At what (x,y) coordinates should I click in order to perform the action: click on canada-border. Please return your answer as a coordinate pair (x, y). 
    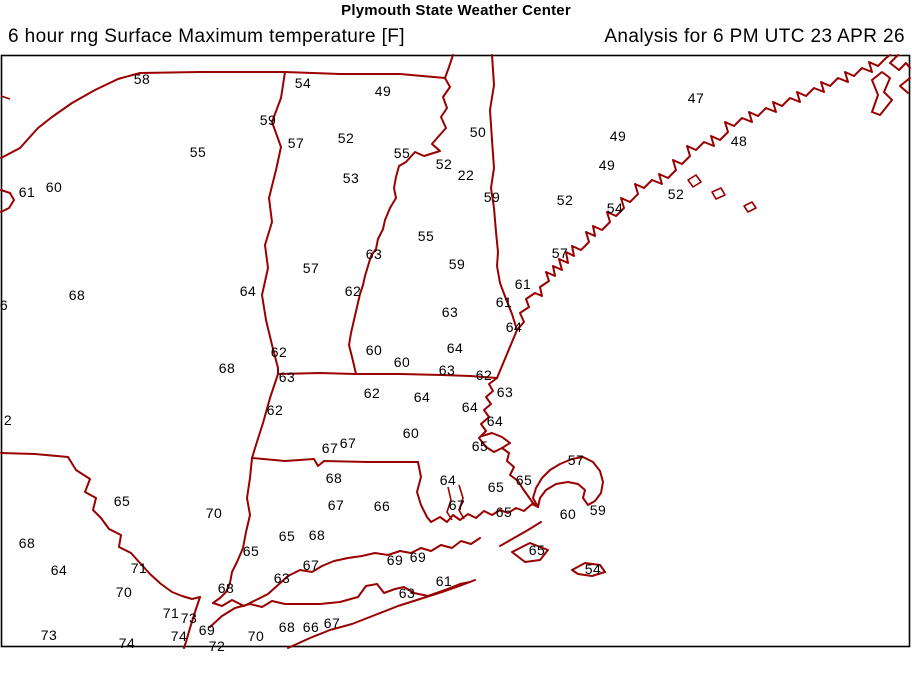
    Looking at the image, I should click on (292, 75).